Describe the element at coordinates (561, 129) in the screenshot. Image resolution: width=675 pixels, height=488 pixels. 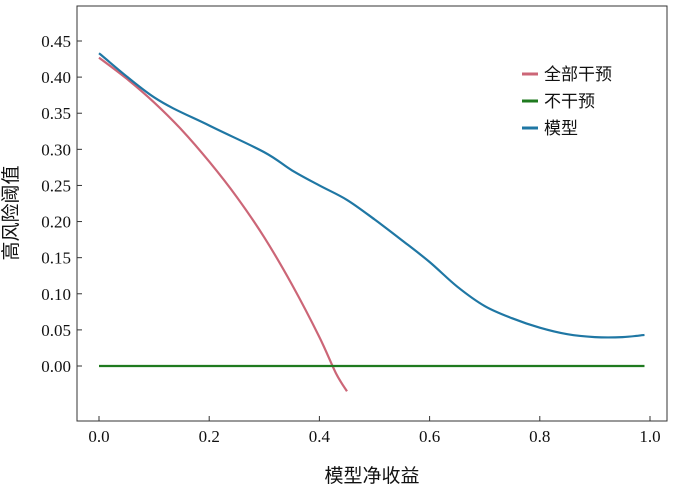
I see `legend-label: 模型` at that location.